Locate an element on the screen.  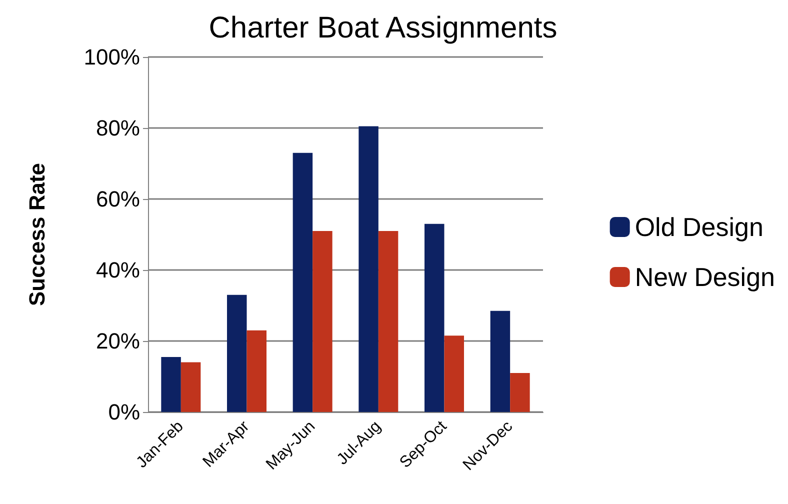
chart-title: Charter Boat Assignments is located at coordinates (383, 28).